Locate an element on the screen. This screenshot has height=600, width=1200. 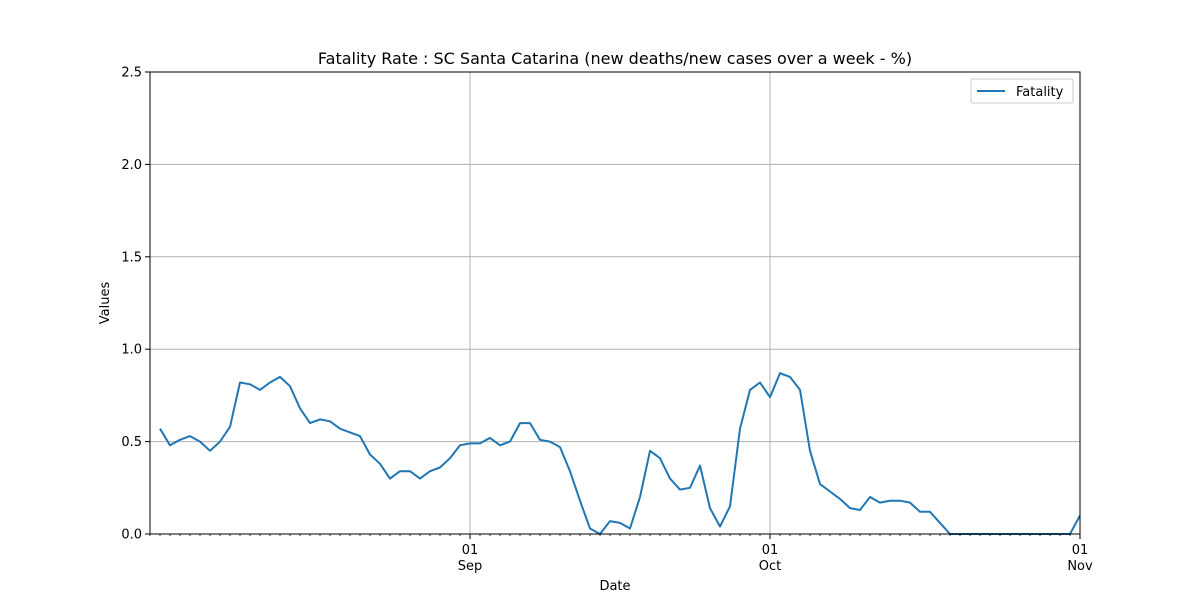
y-axis-label: Values is located at coordinates (105, 303).